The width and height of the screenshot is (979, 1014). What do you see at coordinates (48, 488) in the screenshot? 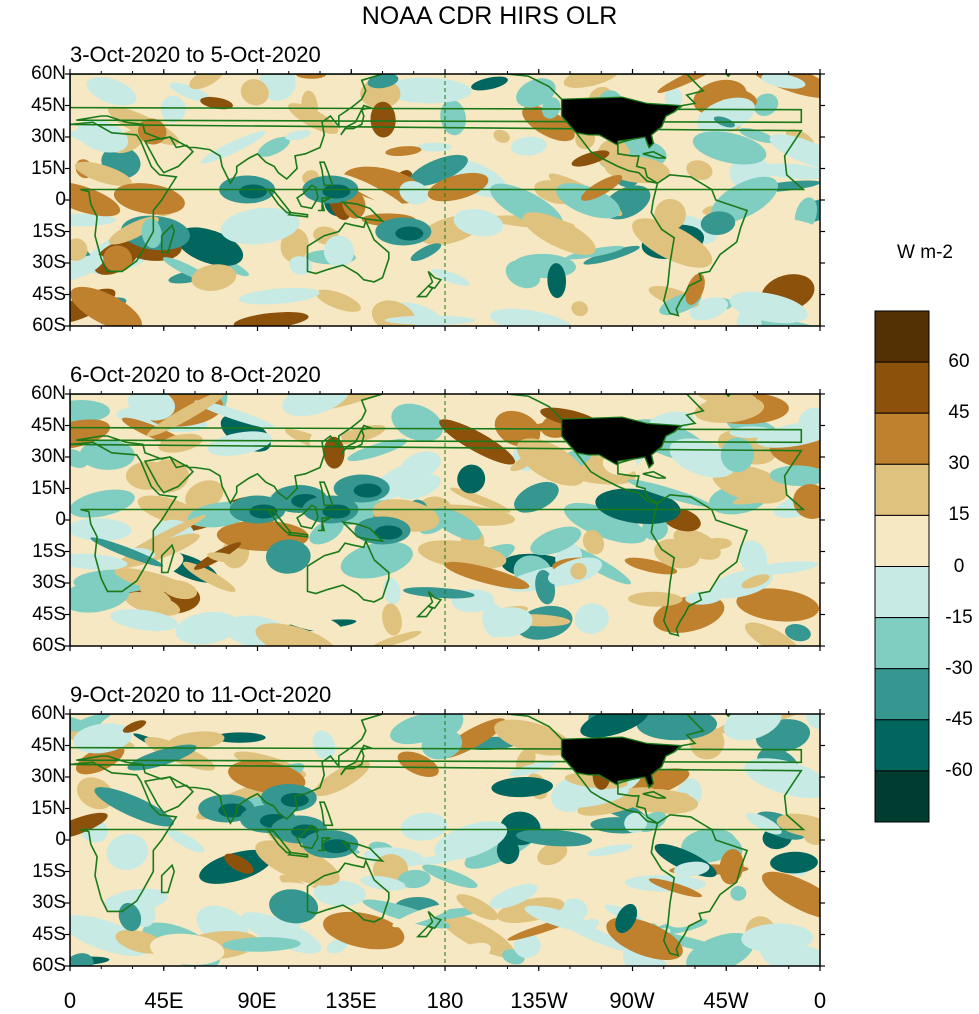
I see `panel-2-lat-label: 15N` at bounding box center [48, 488].